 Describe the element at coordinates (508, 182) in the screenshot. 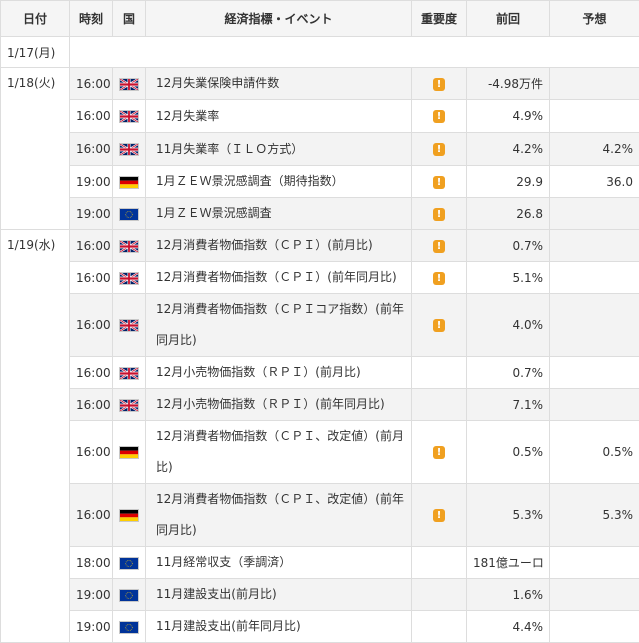

I see `previous-value-cell: 29.9` at that location.